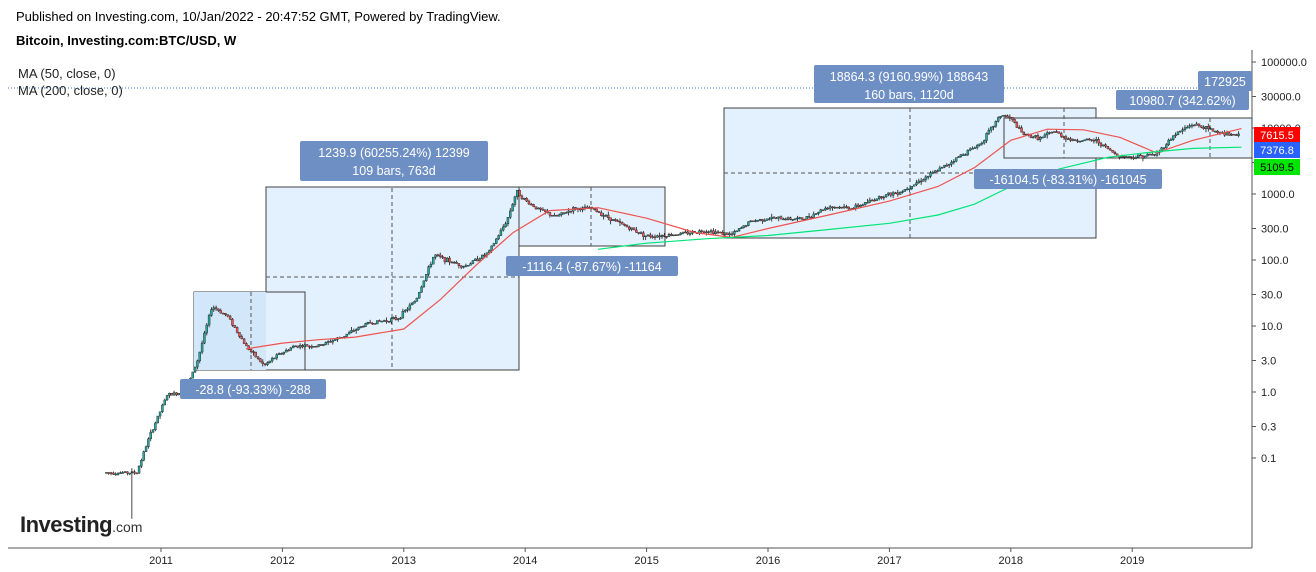 The height and width of the screenshot is (572, 1316). Describe the element at coordinates (1225, 82) in the screenshot. I see `measure-label-7-text: 172925` at that location.